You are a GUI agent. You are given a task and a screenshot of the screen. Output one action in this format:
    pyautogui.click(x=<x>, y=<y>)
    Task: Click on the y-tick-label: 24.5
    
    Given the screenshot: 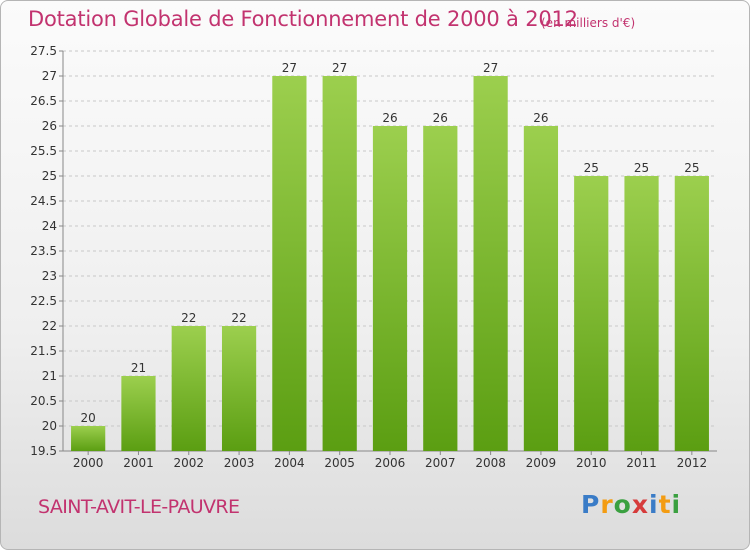 What is the action you would take?
    pyautogui.click(x=43, y=201)
    